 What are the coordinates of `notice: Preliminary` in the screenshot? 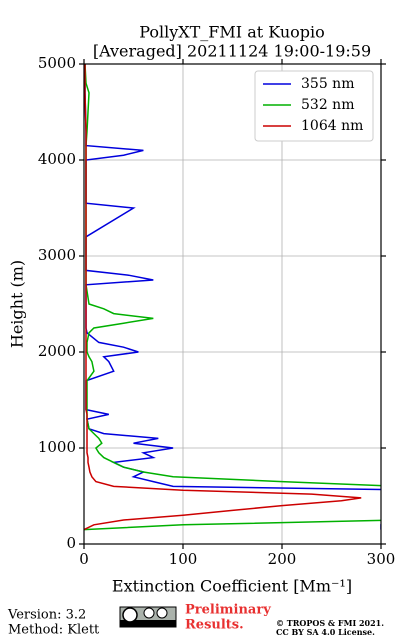 It's located at (228, 610).